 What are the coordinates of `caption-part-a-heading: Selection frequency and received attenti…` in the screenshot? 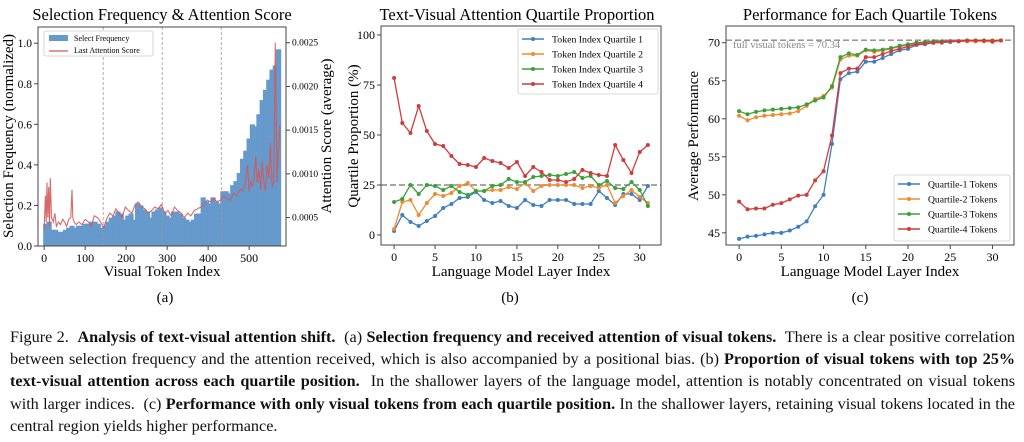 It's located at (571, 337).